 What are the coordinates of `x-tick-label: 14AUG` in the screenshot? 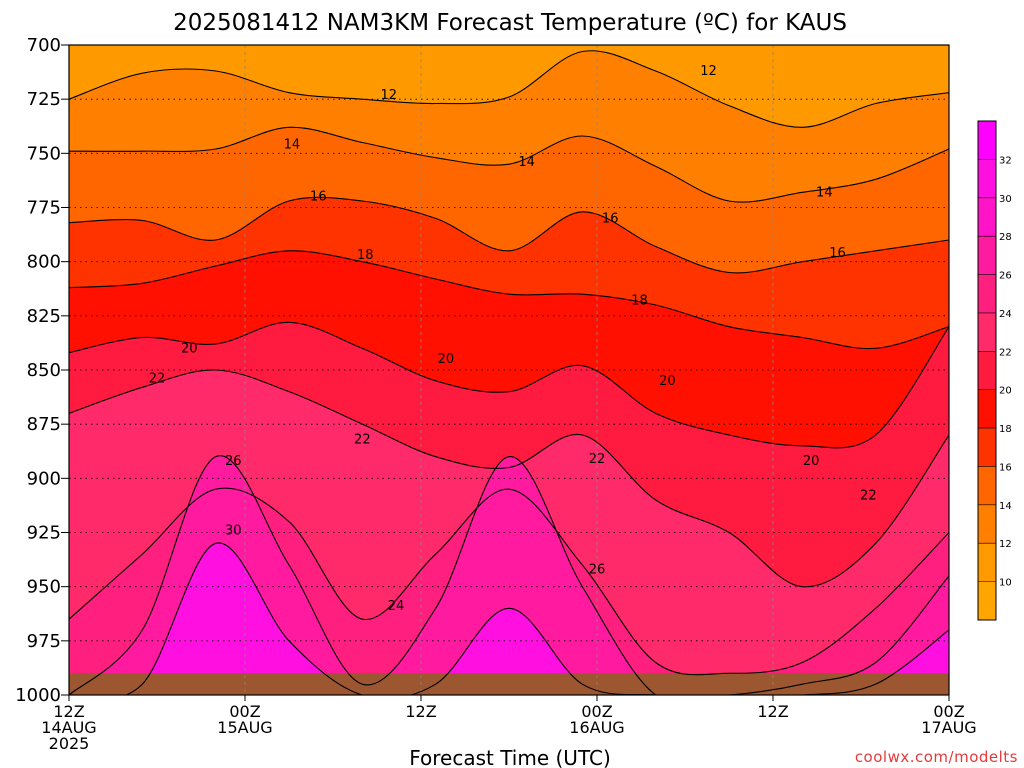 It's located at (68, 727).